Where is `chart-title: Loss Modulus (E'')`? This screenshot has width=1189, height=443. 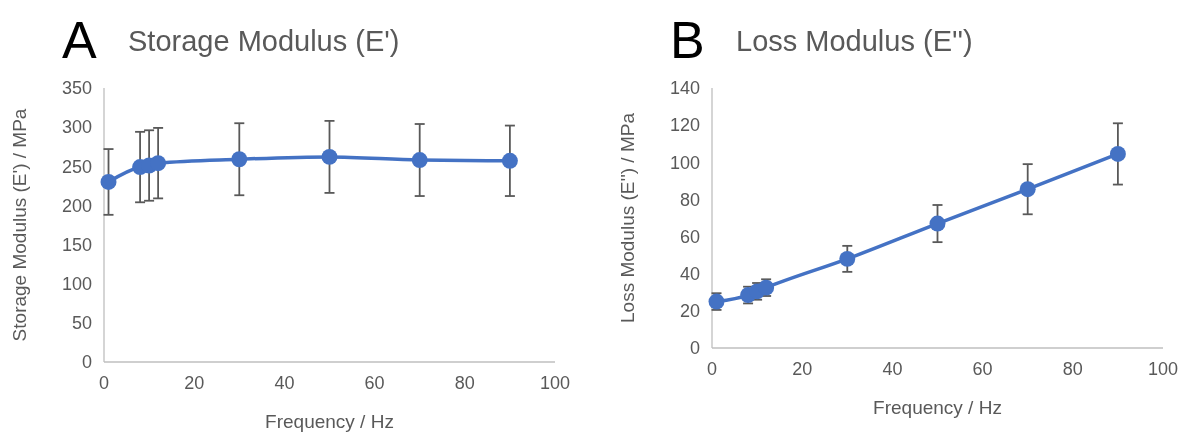
chart-title: Loss Modulus (E'') is located at coordinates (854, 41).